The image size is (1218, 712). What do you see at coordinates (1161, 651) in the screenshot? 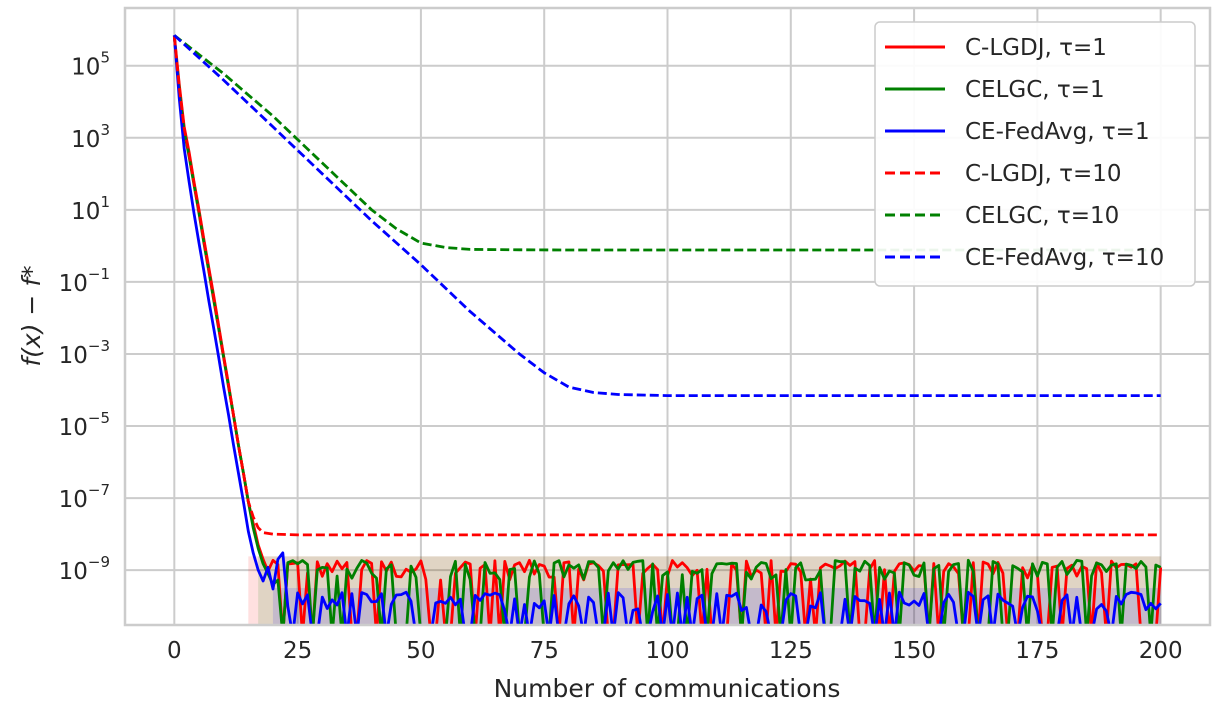
I see `x-tick-label: 200` at bounding box center [1161, 651].